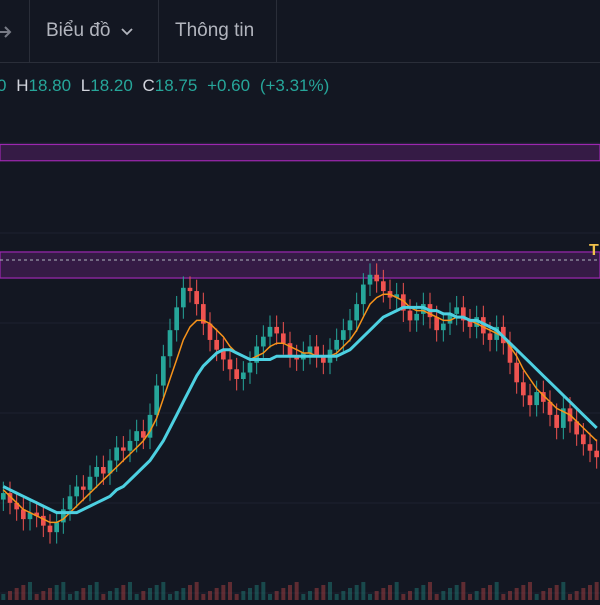  What do you see at coordinates (148, 85) in the screenshot?
I see `ohlc-close-label: C` at bounding box center [148, 85].